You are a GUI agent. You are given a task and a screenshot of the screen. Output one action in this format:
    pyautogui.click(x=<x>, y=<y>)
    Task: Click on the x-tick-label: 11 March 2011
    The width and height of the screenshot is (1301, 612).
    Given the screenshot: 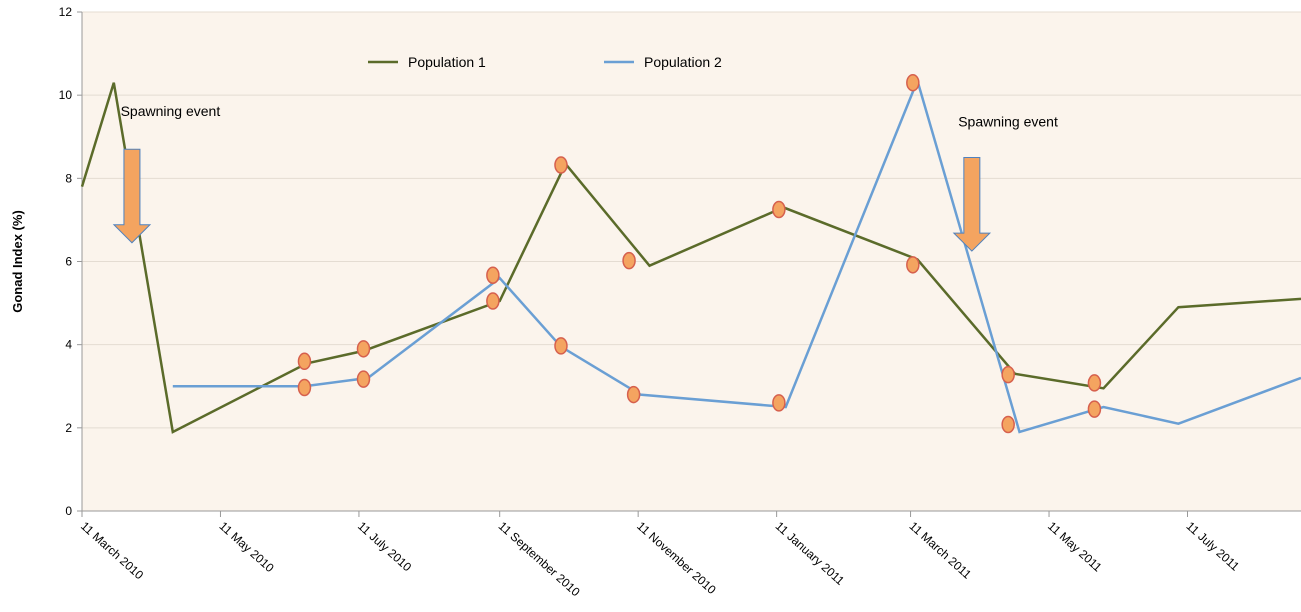 What is the action you would take?
    pyautogui.click(x=941, y=550)
    